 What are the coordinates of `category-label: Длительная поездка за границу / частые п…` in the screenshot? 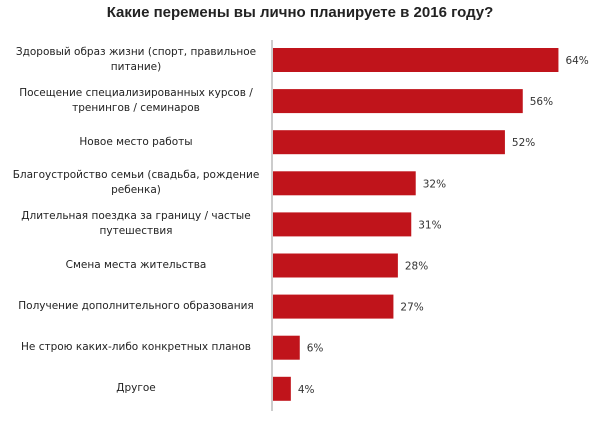 It's located at (136, 224).